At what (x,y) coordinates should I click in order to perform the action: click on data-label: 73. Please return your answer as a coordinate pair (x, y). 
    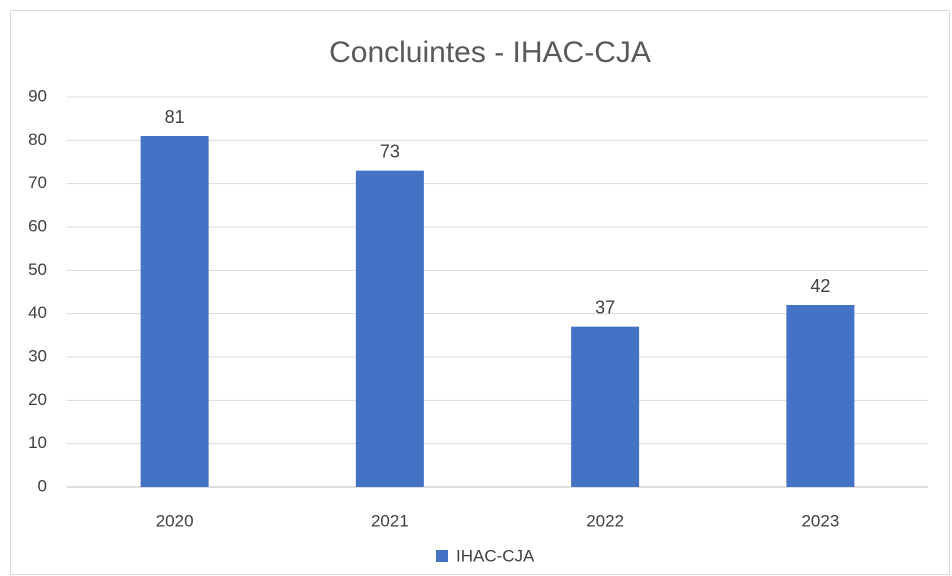
    Looking at the image, I should click on (390, 151).